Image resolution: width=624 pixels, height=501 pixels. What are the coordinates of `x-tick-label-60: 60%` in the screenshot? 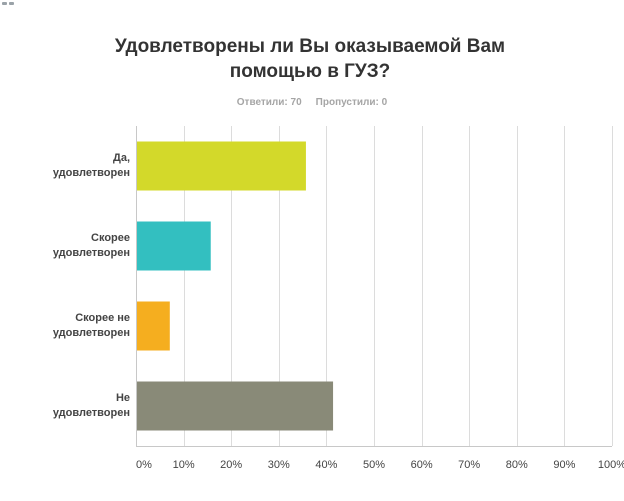 It's located at (422, 465).